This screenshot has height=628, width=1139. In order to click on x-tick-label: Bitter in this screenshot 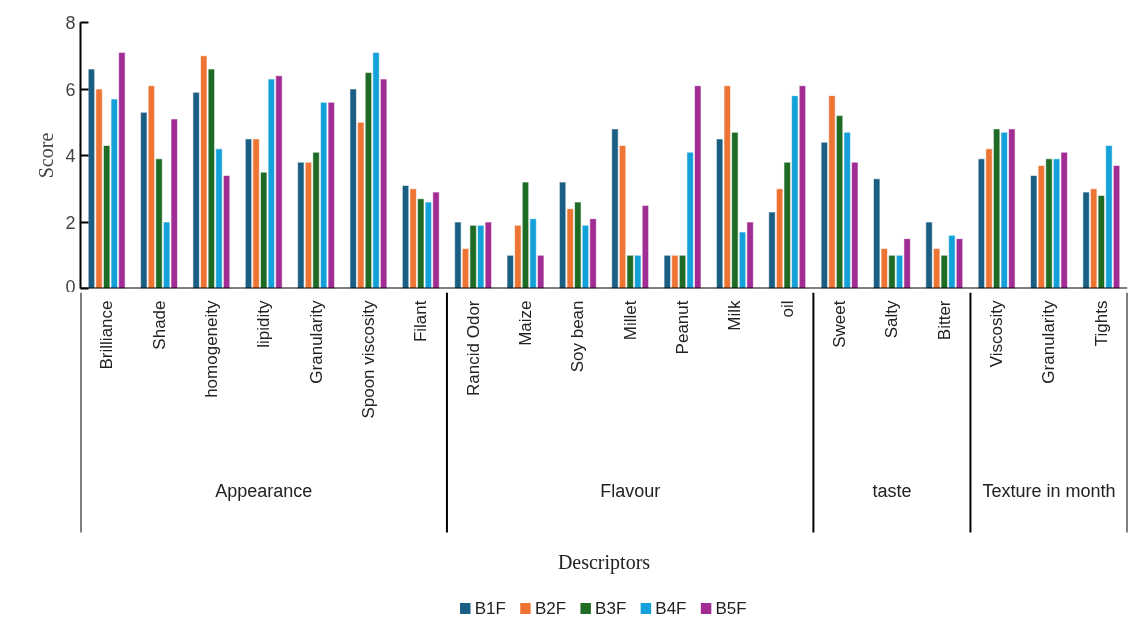, I will do `click(944, 320)`.